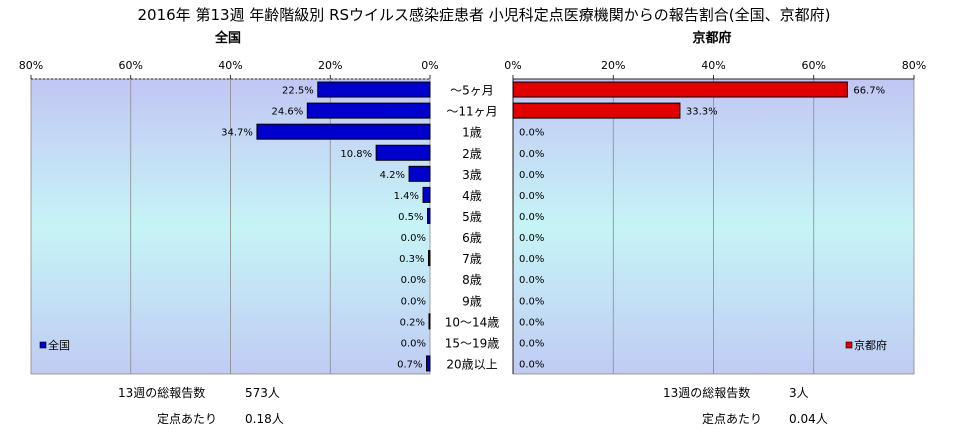 The height and width of the screenshot is (435, 968). I want to click on category-label: ～5ヶ月, so click(472, 91).